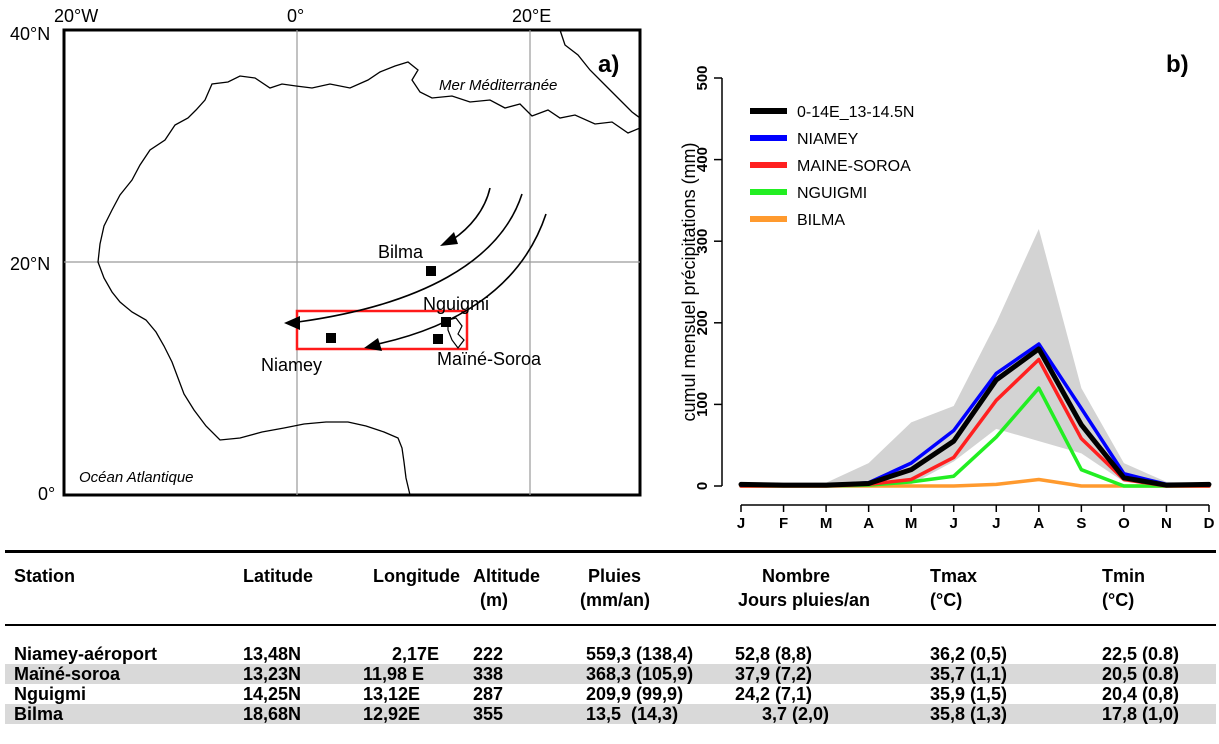  I want to click on cell-longitude: 13,12E, so click(392, 694).